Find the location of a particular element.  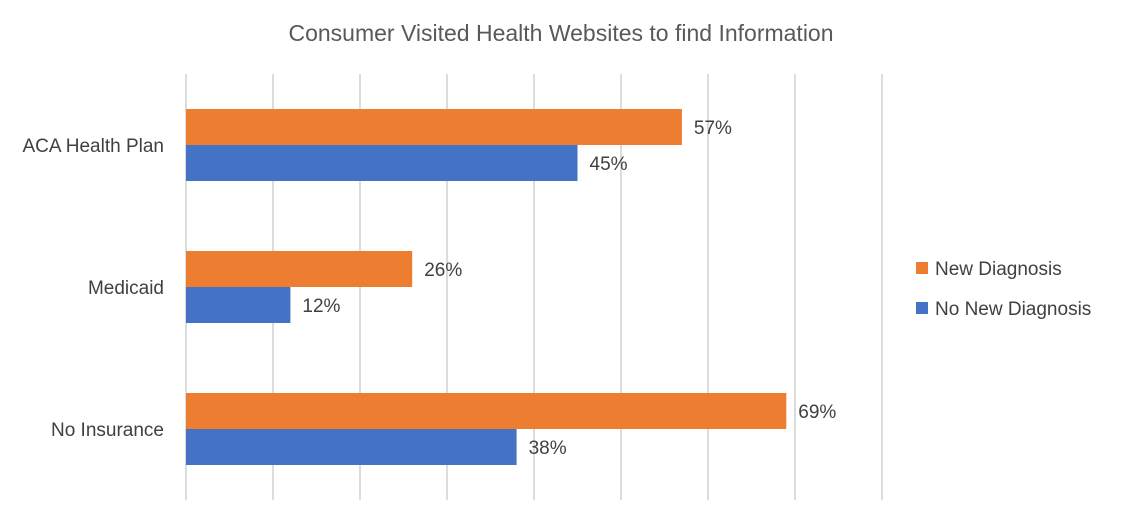

data-label-medicaid-no-new-diagnosis: 12% is located at coordinates (321, 306).